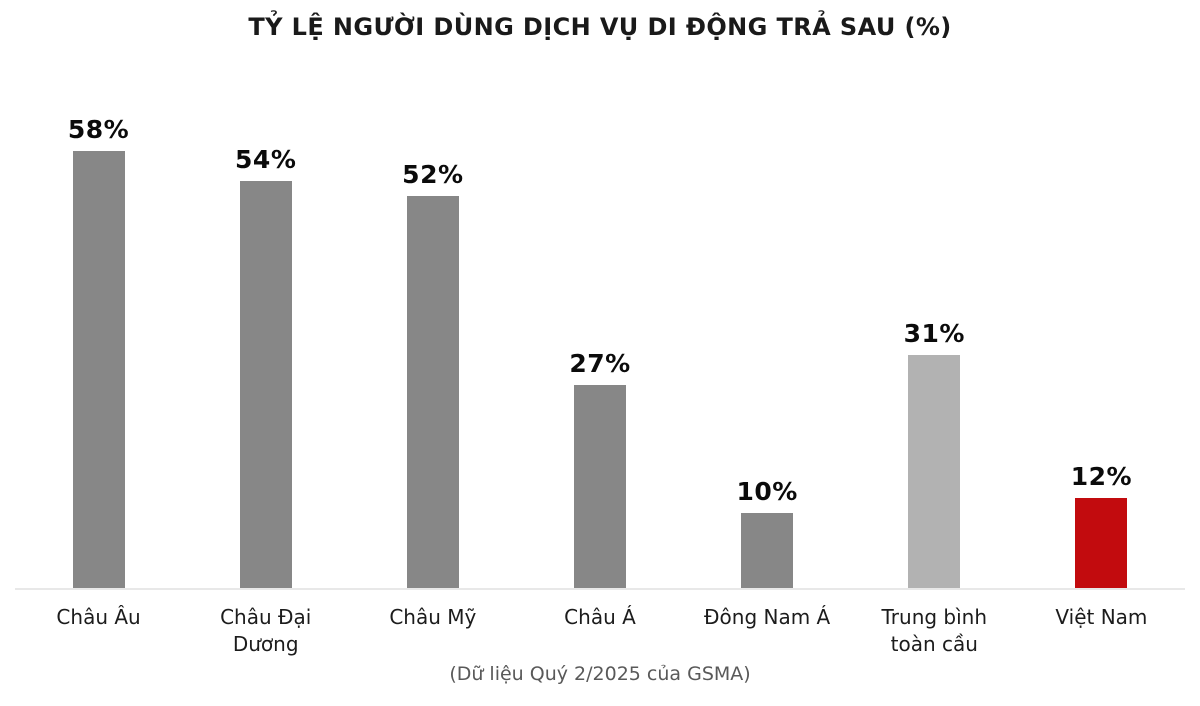 This screenshot has width=1200, height=706. Describe the element at coordinates (1101, 476) in the screenshot. I see `bar-value-label: 12%` at that location.